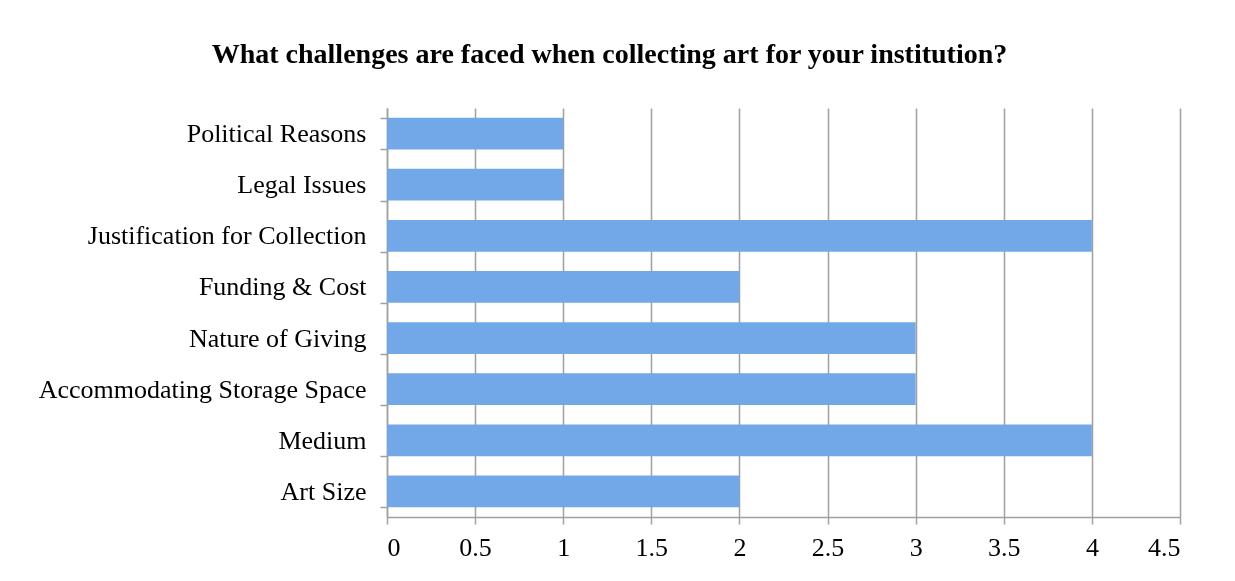 This screenshot has width=1235, height=581. What do you see at coordinates (227, 236) in the screenshot?
I see `y-tick-label: Justification for Collection` at bounding box center [227, 236].